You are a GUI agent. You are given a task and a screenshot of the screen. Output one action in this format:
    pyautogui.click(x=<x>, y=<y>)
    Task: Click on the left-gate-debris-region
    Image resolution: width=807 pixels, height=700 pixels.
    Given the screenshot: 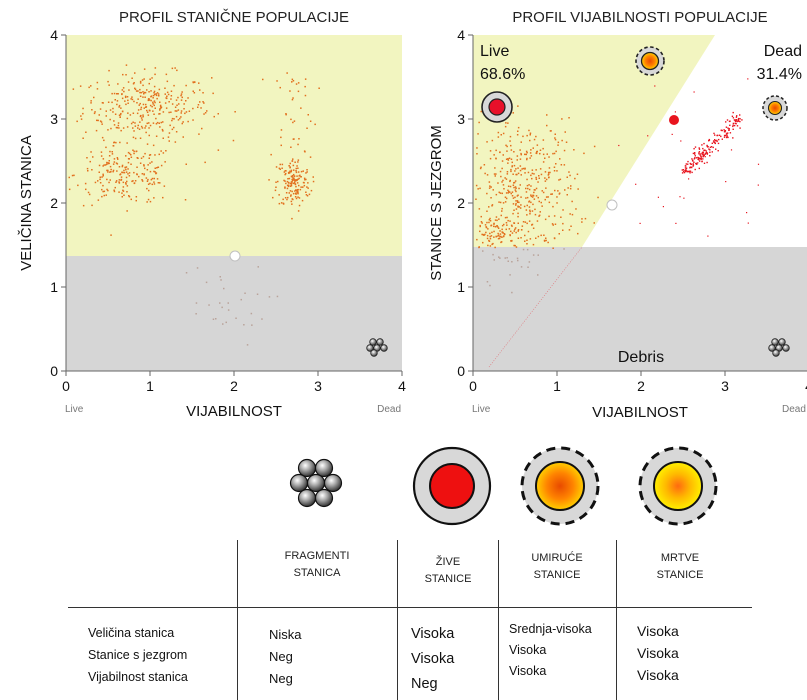 What is the action you would take?
    pyautogui.click(x=234, y=313)
    